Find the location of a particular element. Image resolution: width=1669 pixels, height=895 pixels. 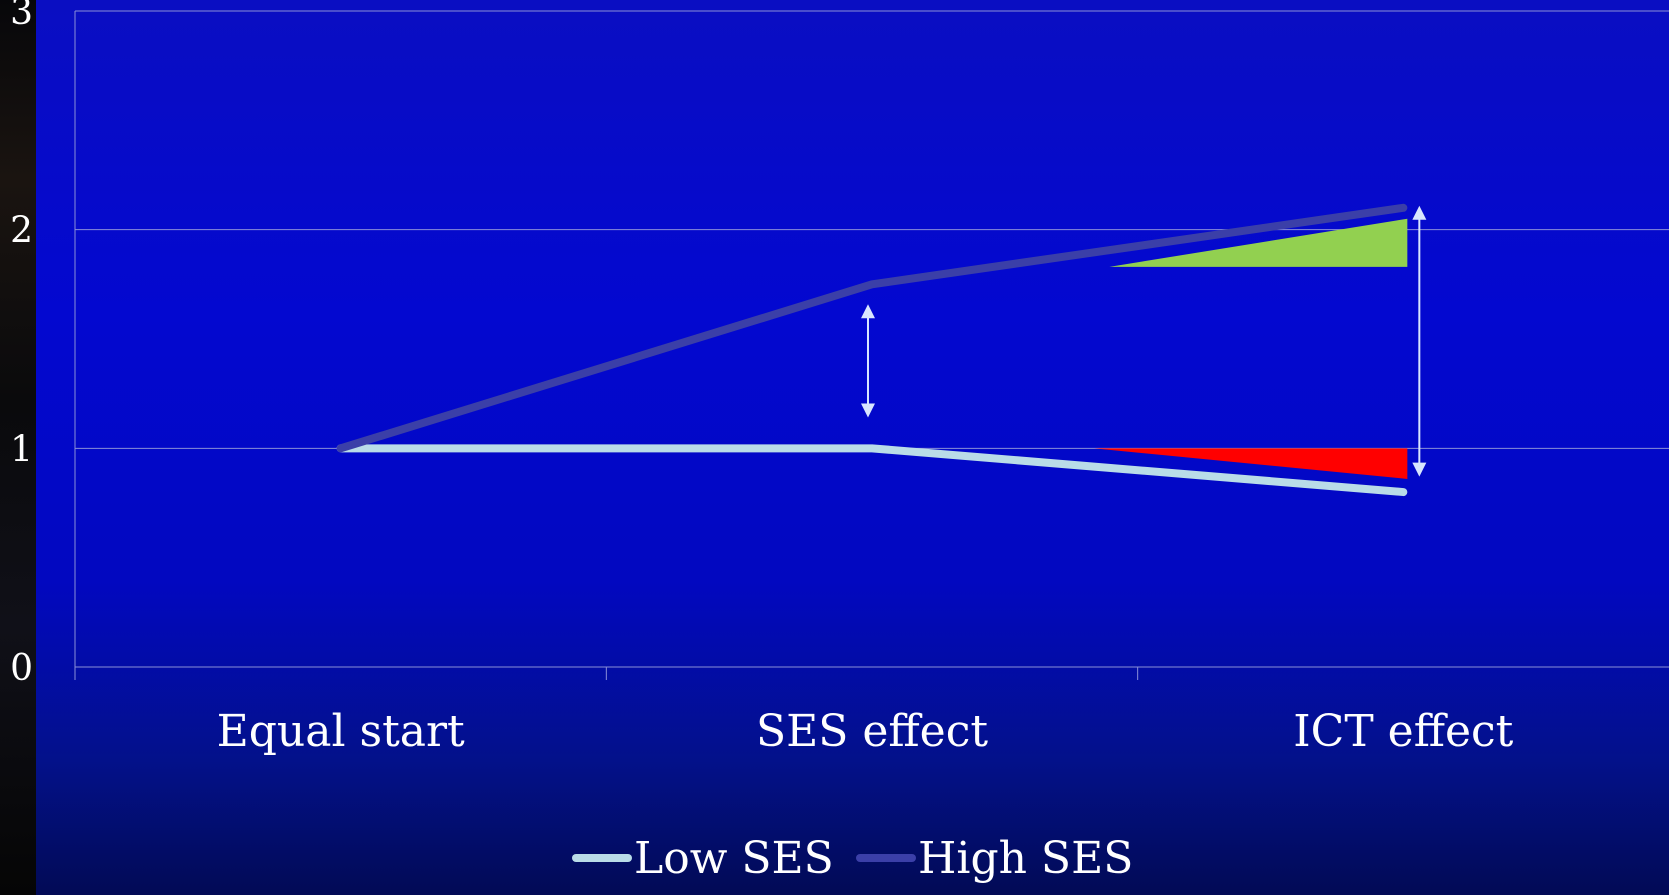

ict-gap-arrow-head-top is located at coordinates (1419, 212).